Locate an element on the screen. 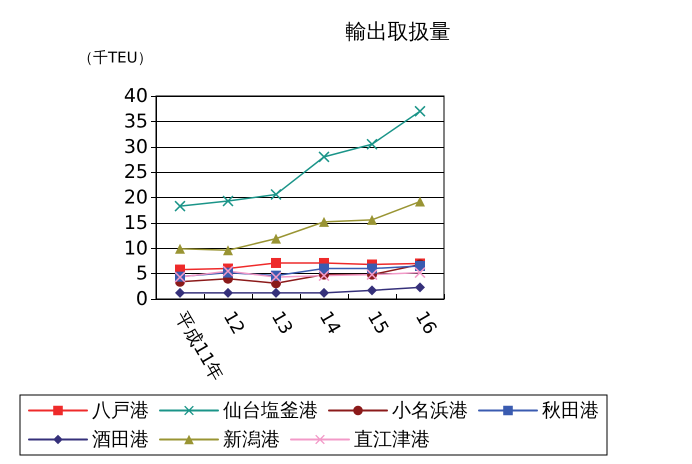  legend-label: 八戸港 is located at coordinates (120, 411).